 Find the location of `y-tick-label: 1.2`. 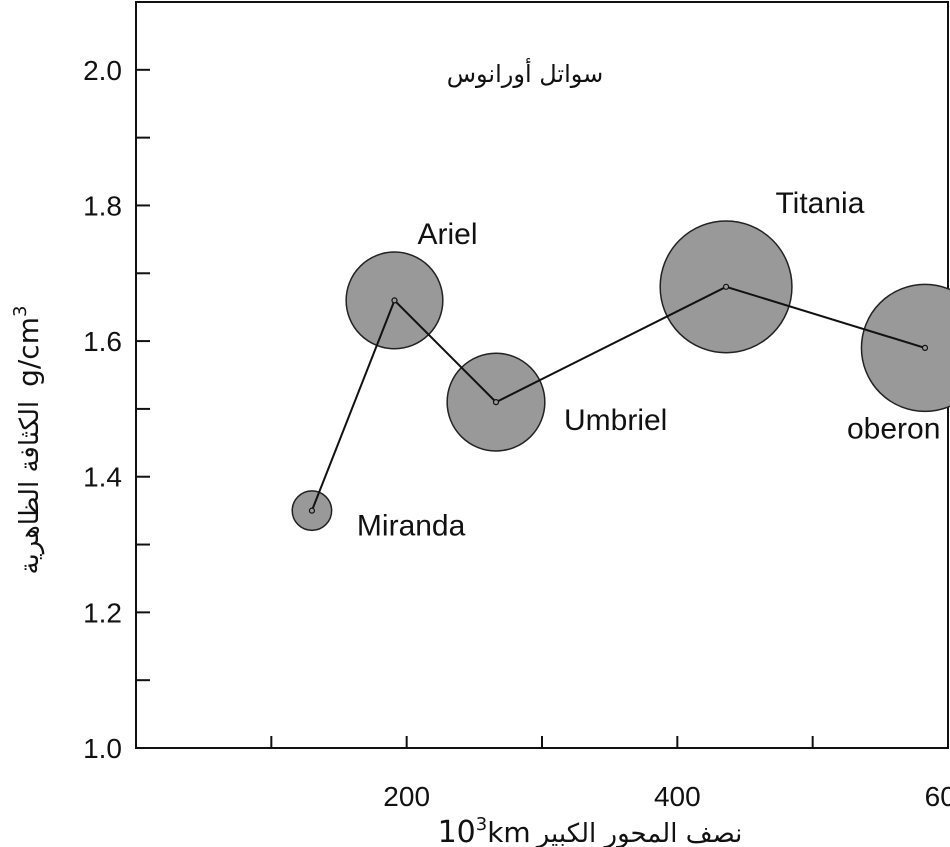

y-tick-label: 1.2 is located at coordinates (102, 612).